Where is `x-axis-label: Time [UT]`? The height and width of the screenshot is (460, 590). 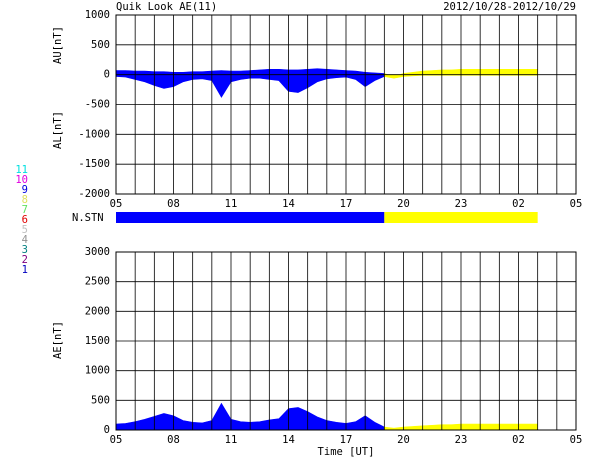 x-axis-label: Time [UT] is located at coordinates (346, 452).